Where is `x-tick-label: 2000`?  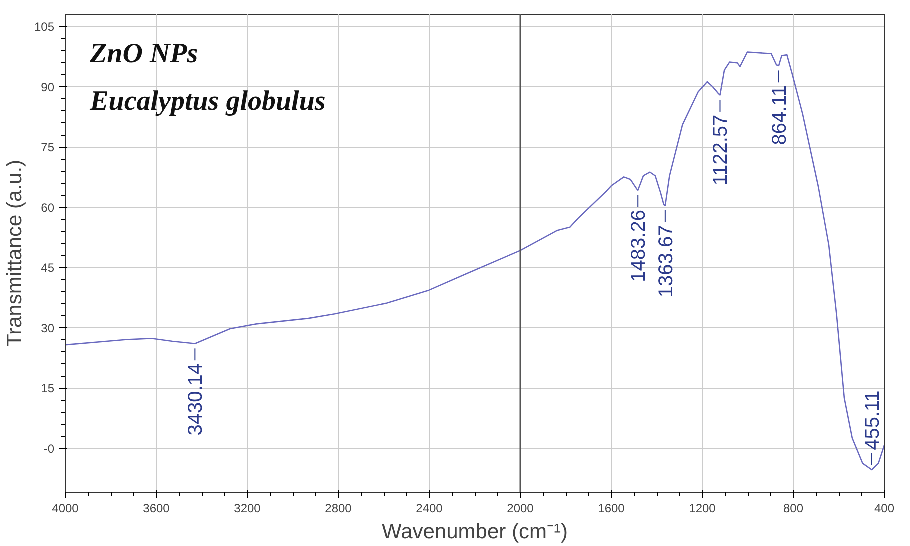
x-tick-label: 2000 is located at coordinates (520, 509).